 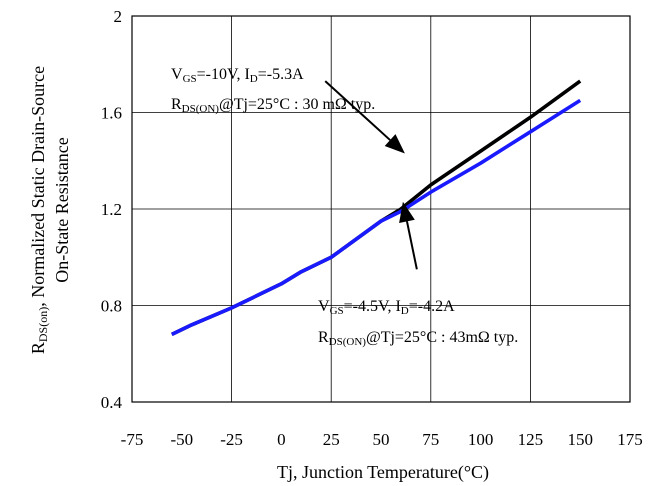 I want to click on y-axis-label-line2: On-State Resistance, so click(x=62, y=209).